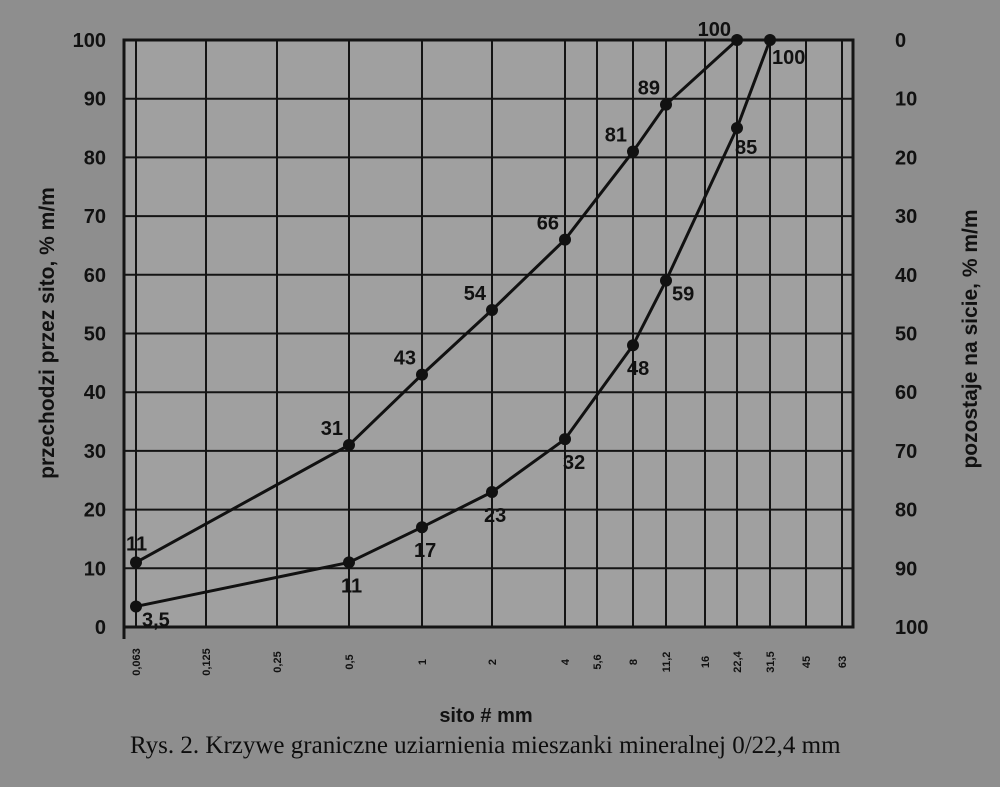 The height and width of the screenshot is (787, 1000). I want to click on y-tick-label-left: 90, so click(95, 100).